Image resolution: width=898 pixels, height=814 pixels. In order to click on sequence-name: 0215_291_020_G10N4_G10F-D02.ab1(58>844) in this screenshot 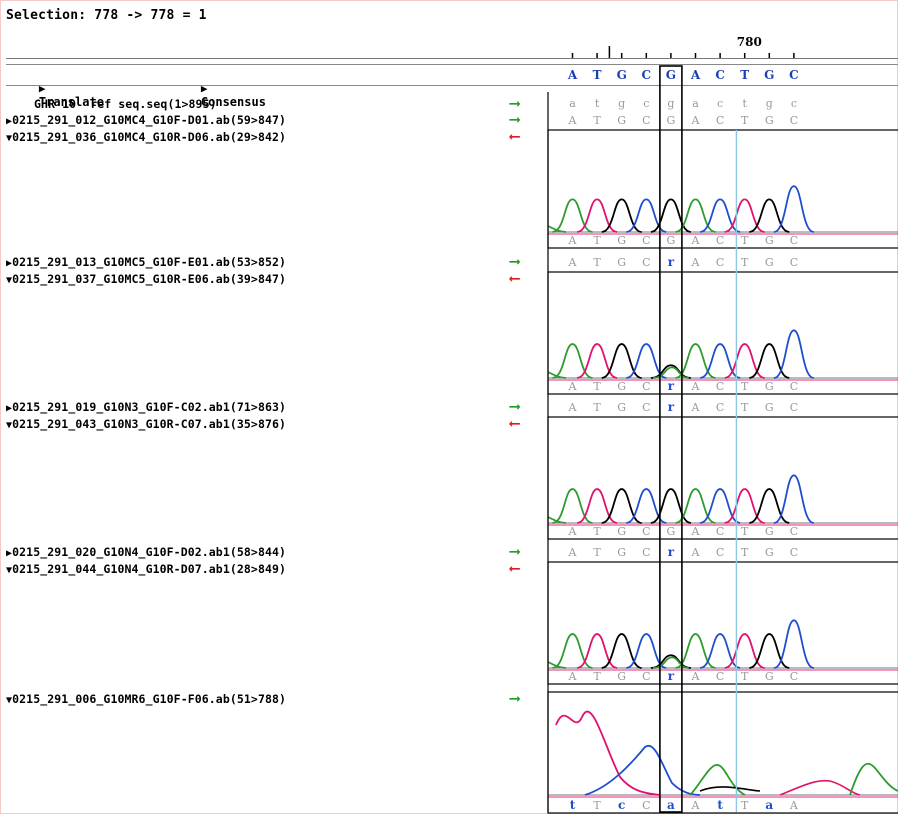, I will do `click(149, 552)`.